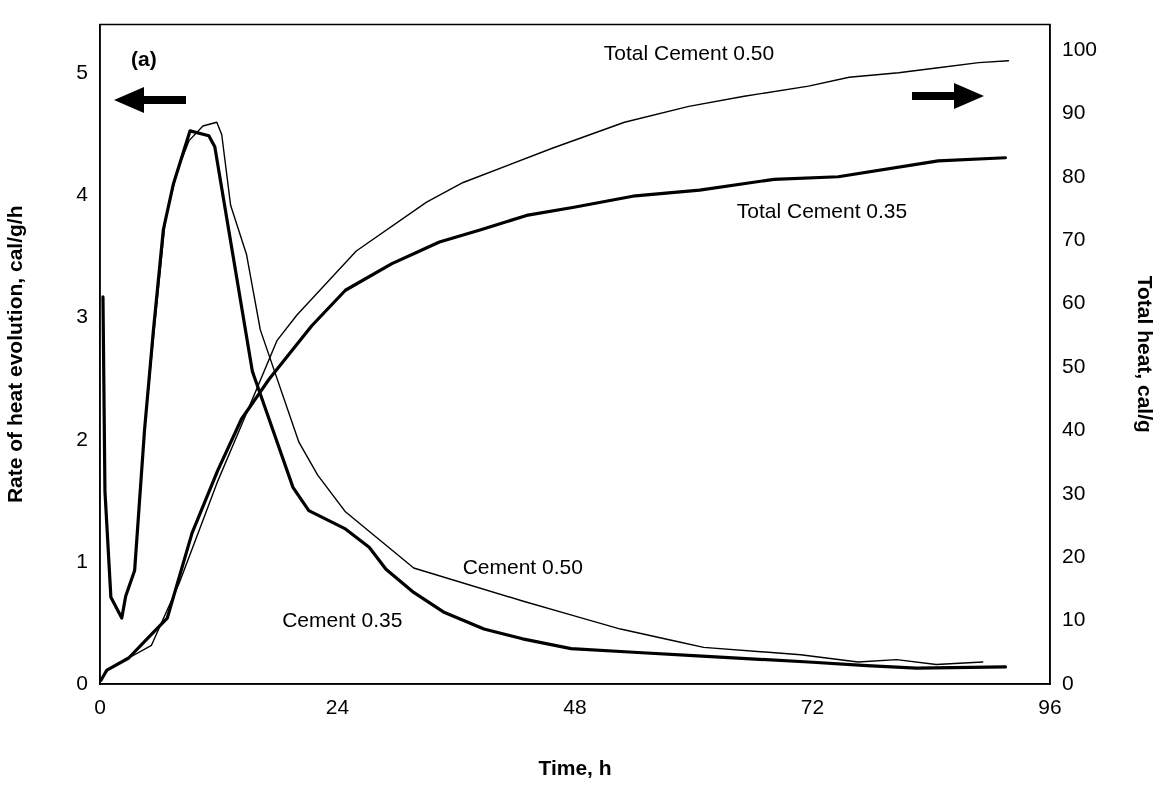 This screenshot has height=786, width=1160. I want to click on y2-tick-label: 20, so click(1074, 555).